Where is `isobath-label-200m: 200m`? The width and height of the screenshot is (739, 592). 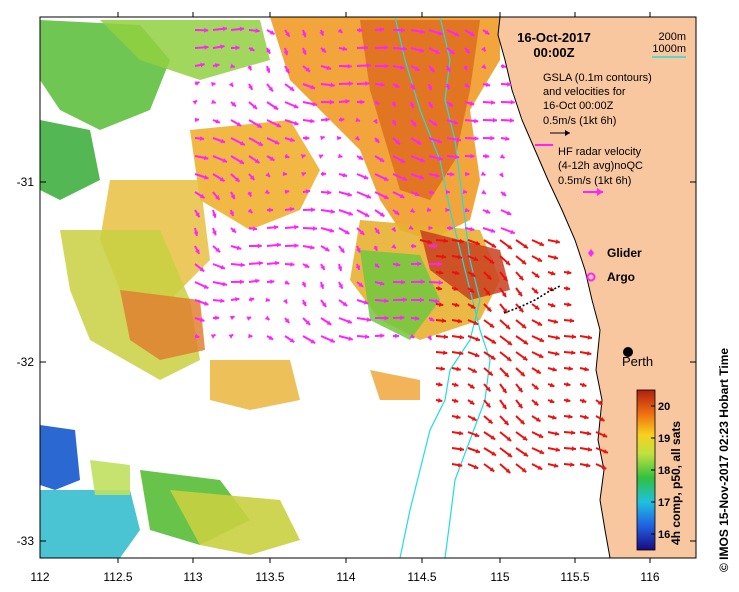 isobath-label-200m: 200m is located at coordinates (672, 37).